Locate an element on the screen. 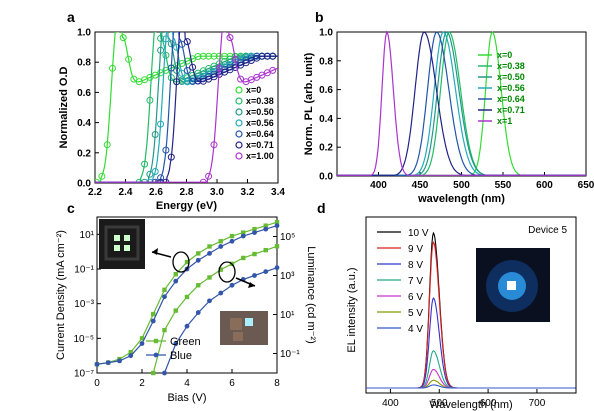  series-line-x=0.71 is located at coordinates (461, 103).